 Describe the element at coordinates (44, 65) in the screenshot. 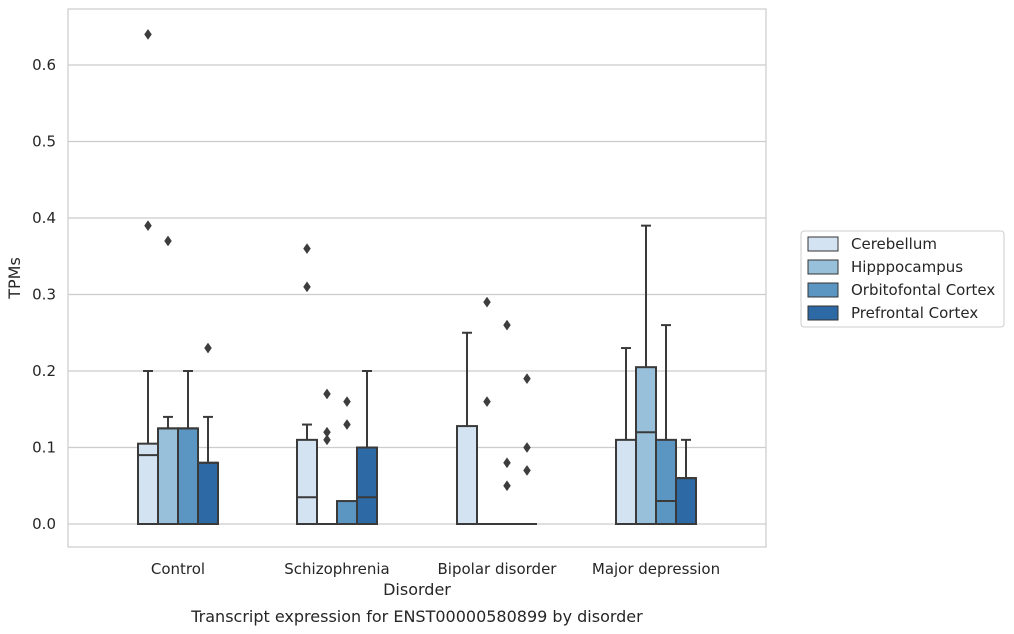

I see `y-tick-label: 0.6` at that location.